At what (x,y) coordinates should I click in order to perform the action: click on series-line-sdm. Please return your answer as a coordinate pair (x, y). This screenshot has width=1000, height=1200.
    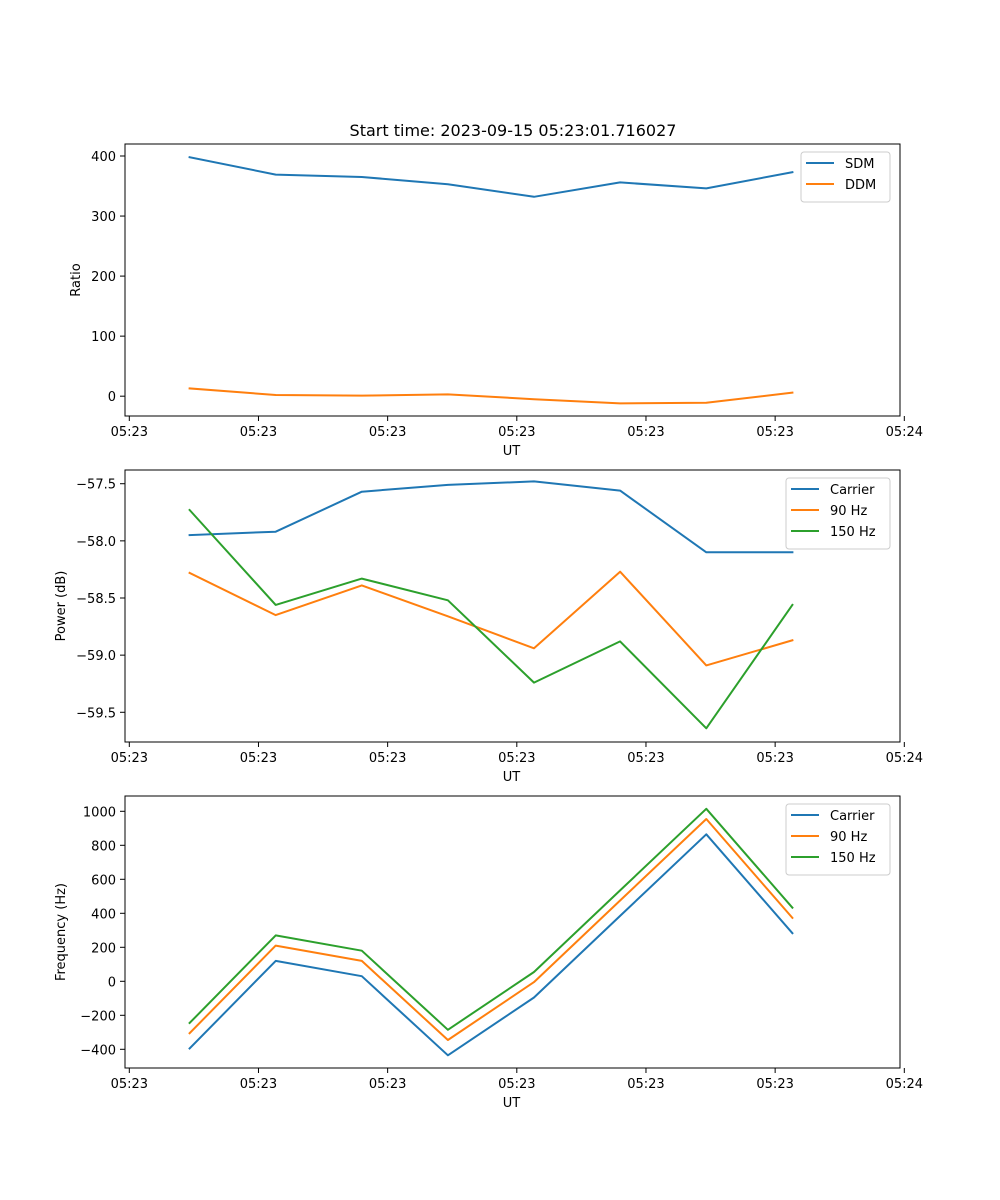
    Looking at the image, I should click on (491, 177).